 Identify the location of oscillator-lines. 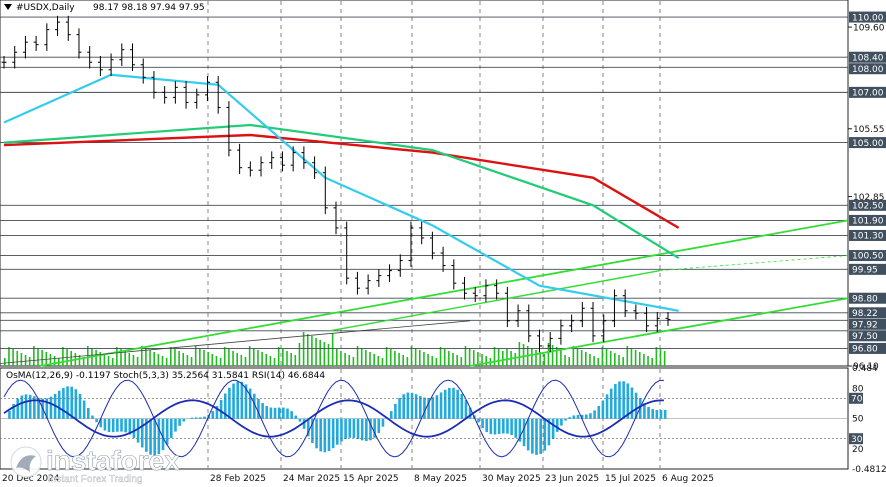
(333, 418).